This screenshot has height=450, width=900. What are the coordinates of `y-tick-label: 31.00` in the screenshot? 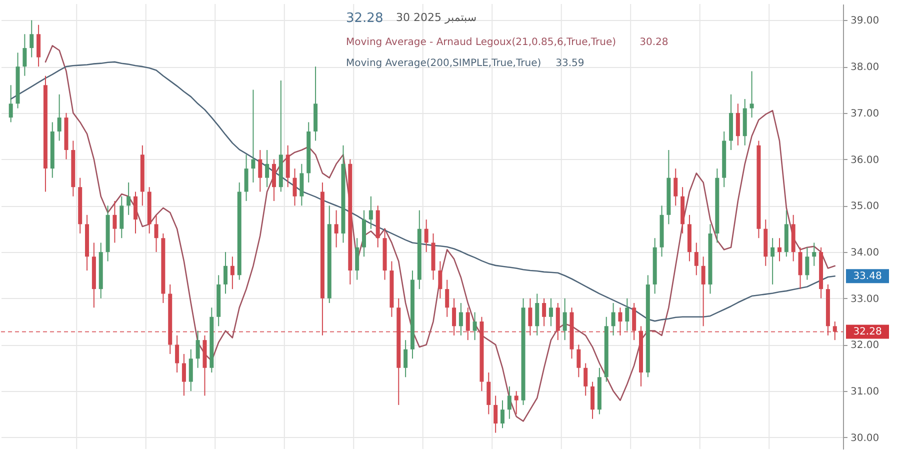 It's located at (865, 392).